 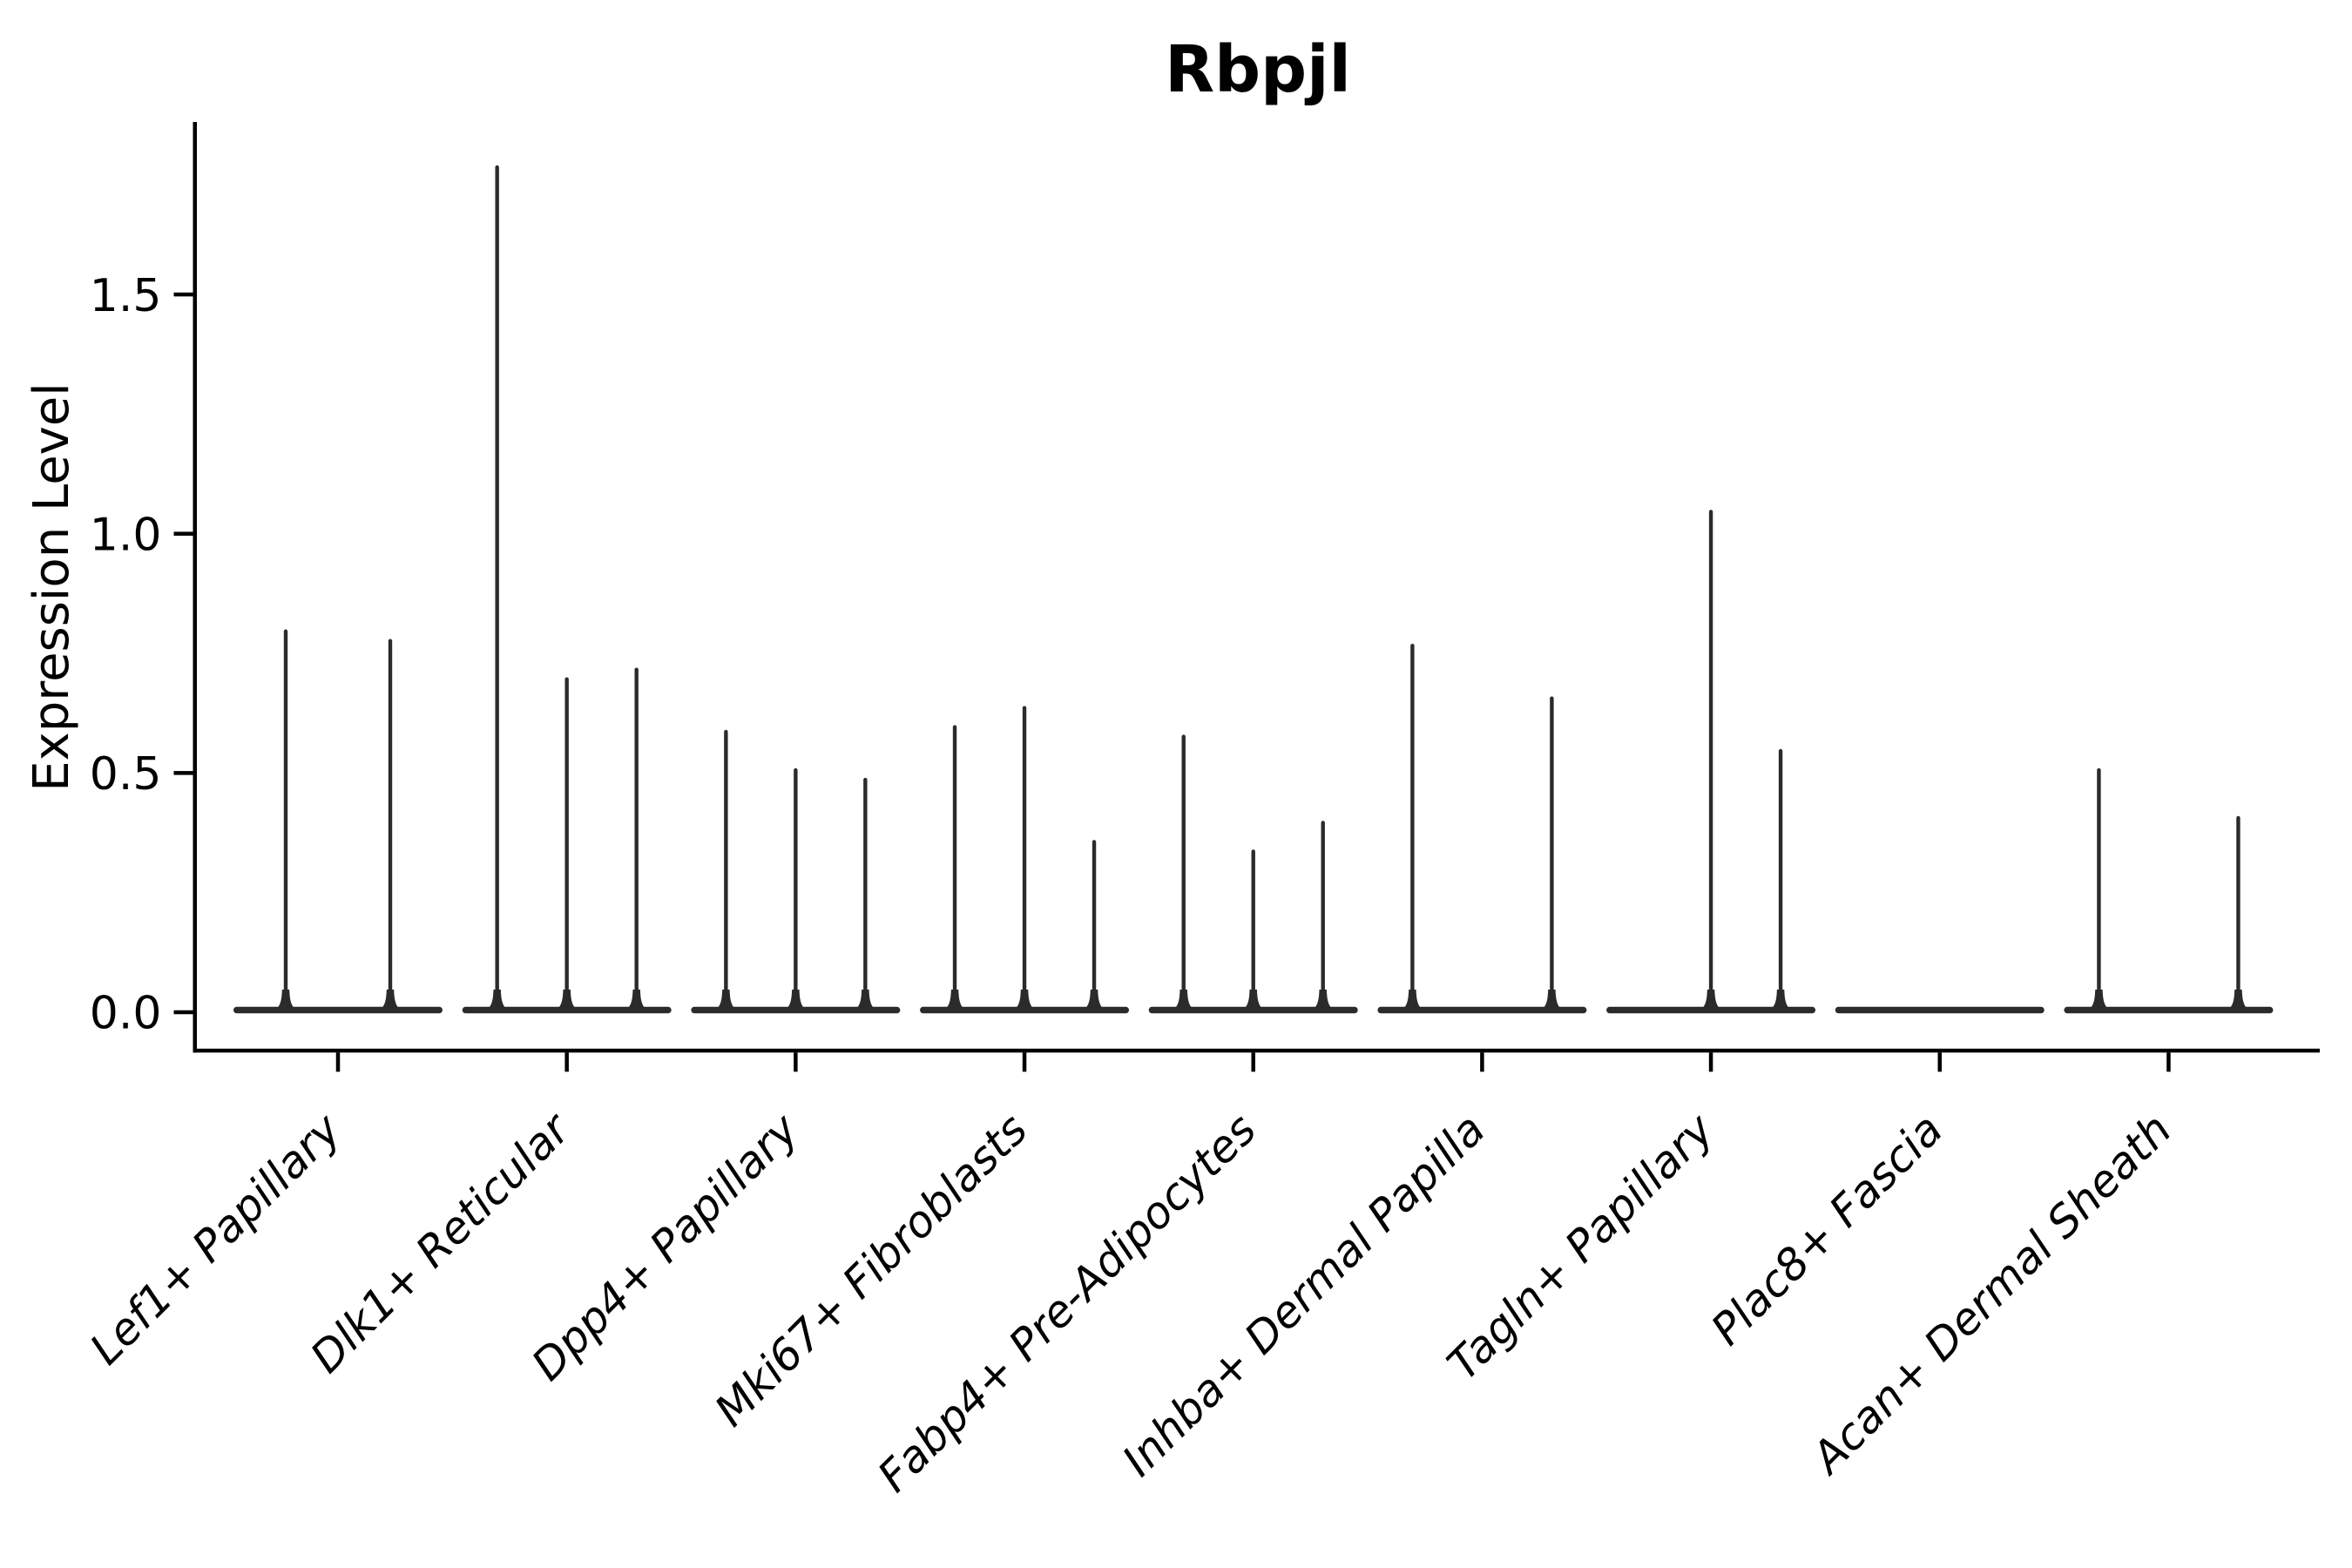 What do you see at coordinates (52, 587) in the screenshot?
I see `y-axis-label: Expression Level` at bounding box center [52, 587].